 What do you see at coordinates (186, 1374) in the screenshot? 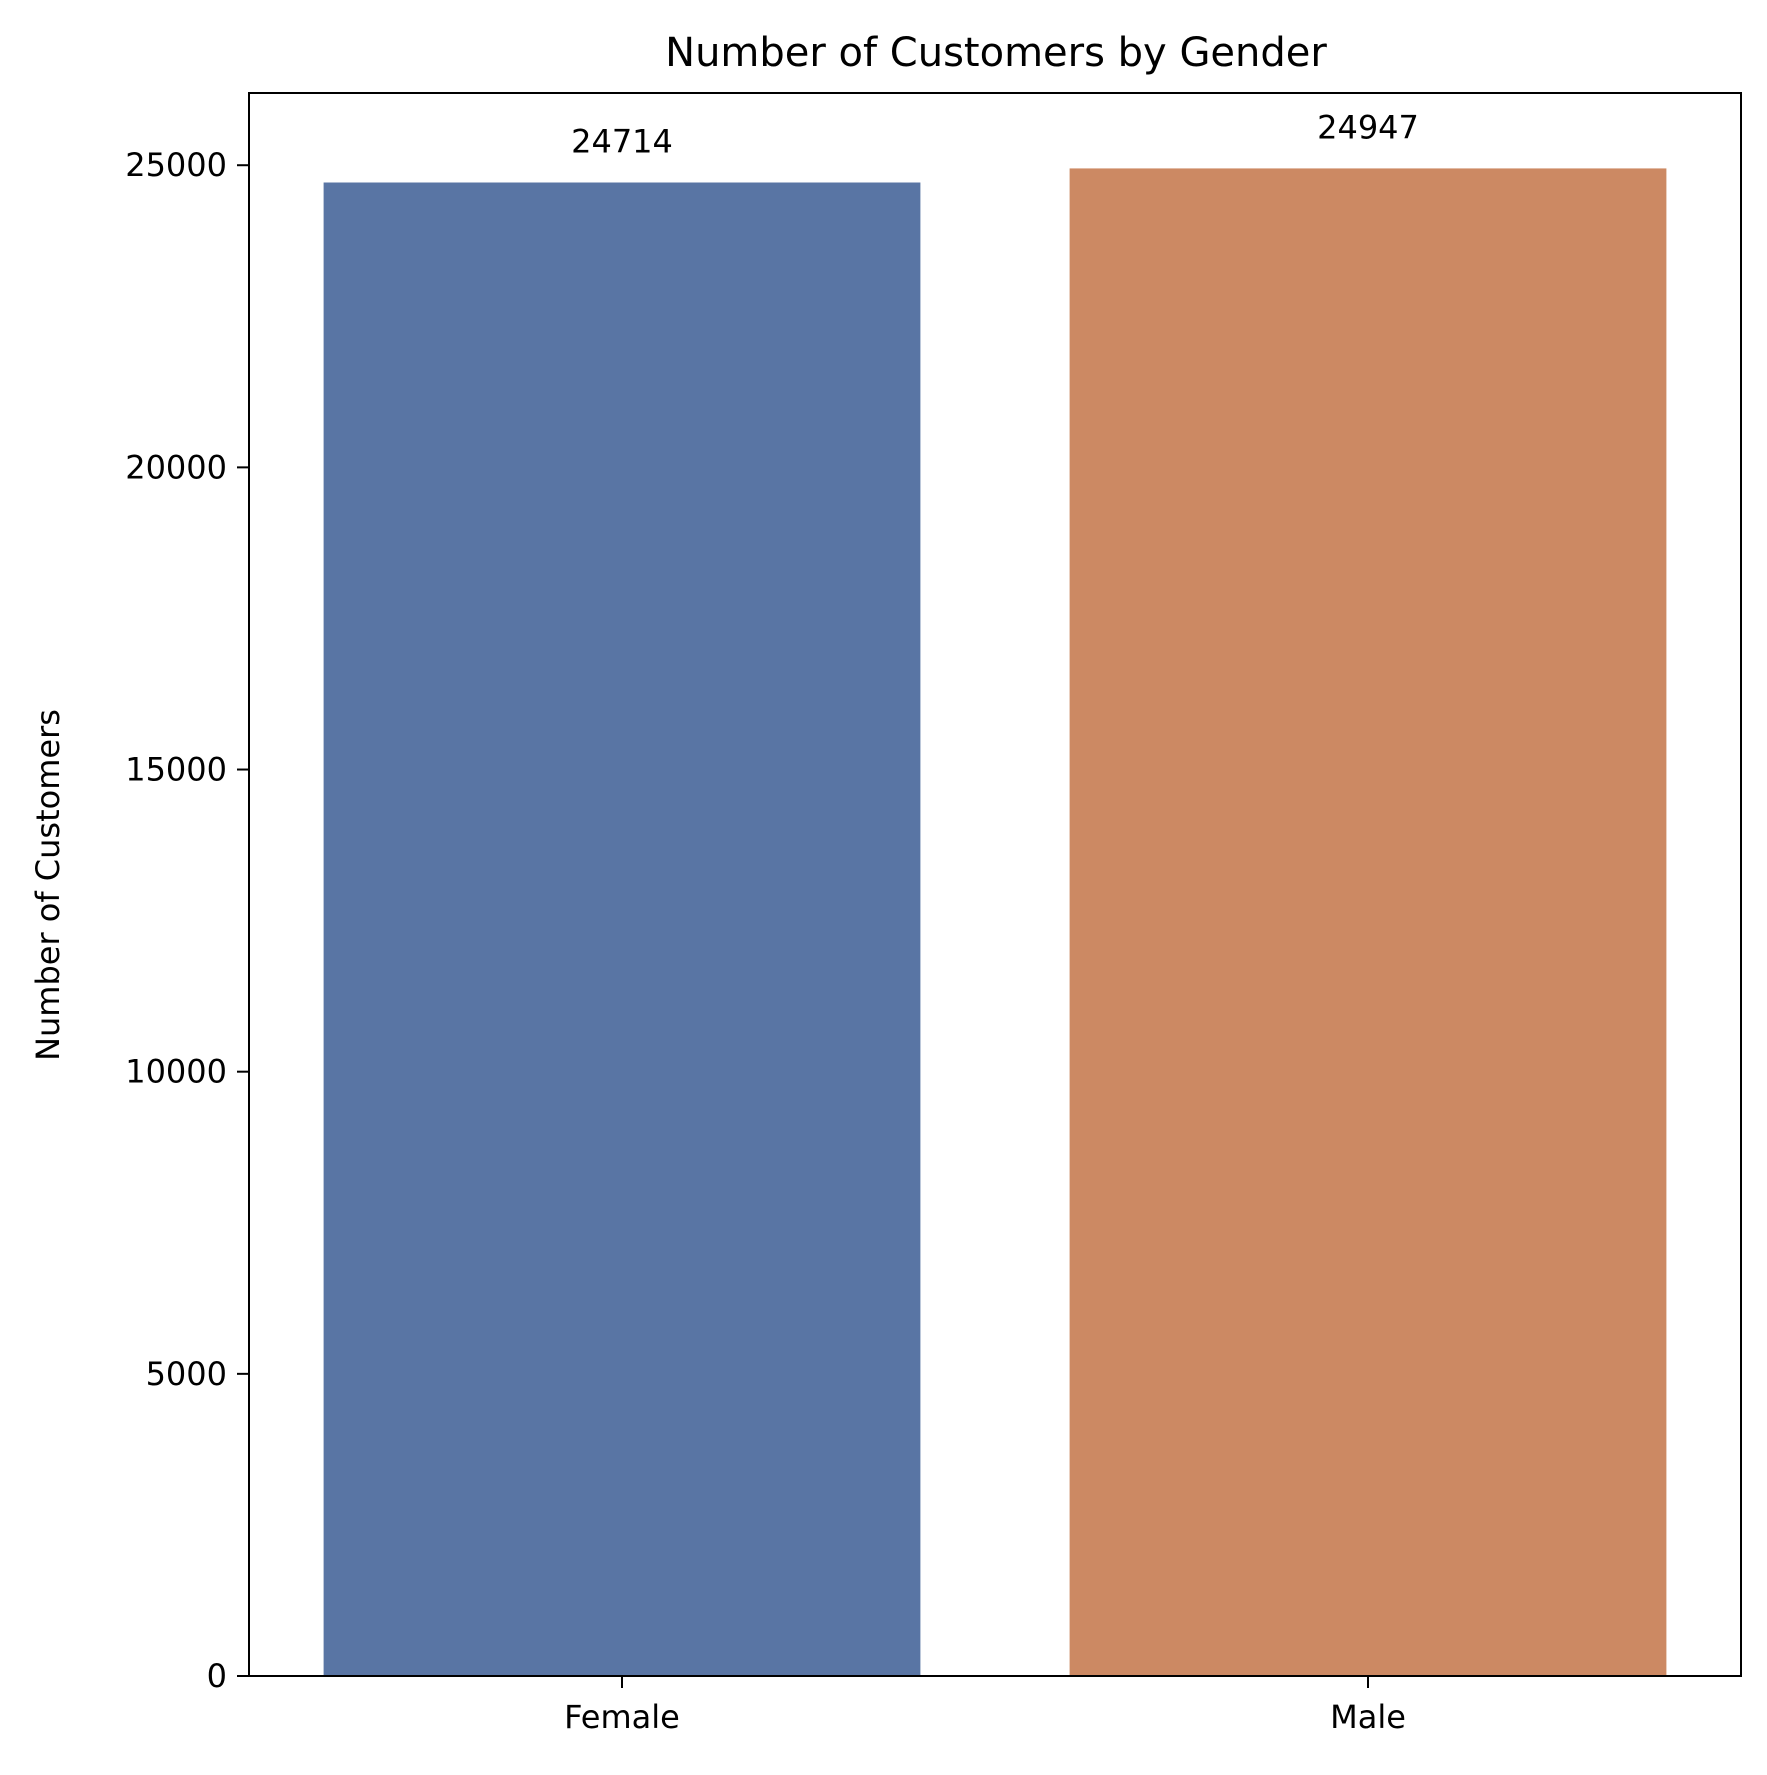
I see `y-tick-label-5000: 5000` at bounding box center [186, 1374].